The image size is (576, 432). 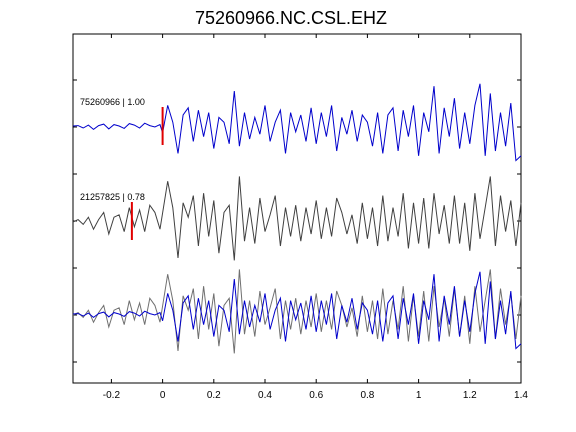 What do you see at coordinates (291, 18) in the screenshot?
I see `chart-title: 75260966.NC.CSL.EHZ` at bounding box center [291, 18].